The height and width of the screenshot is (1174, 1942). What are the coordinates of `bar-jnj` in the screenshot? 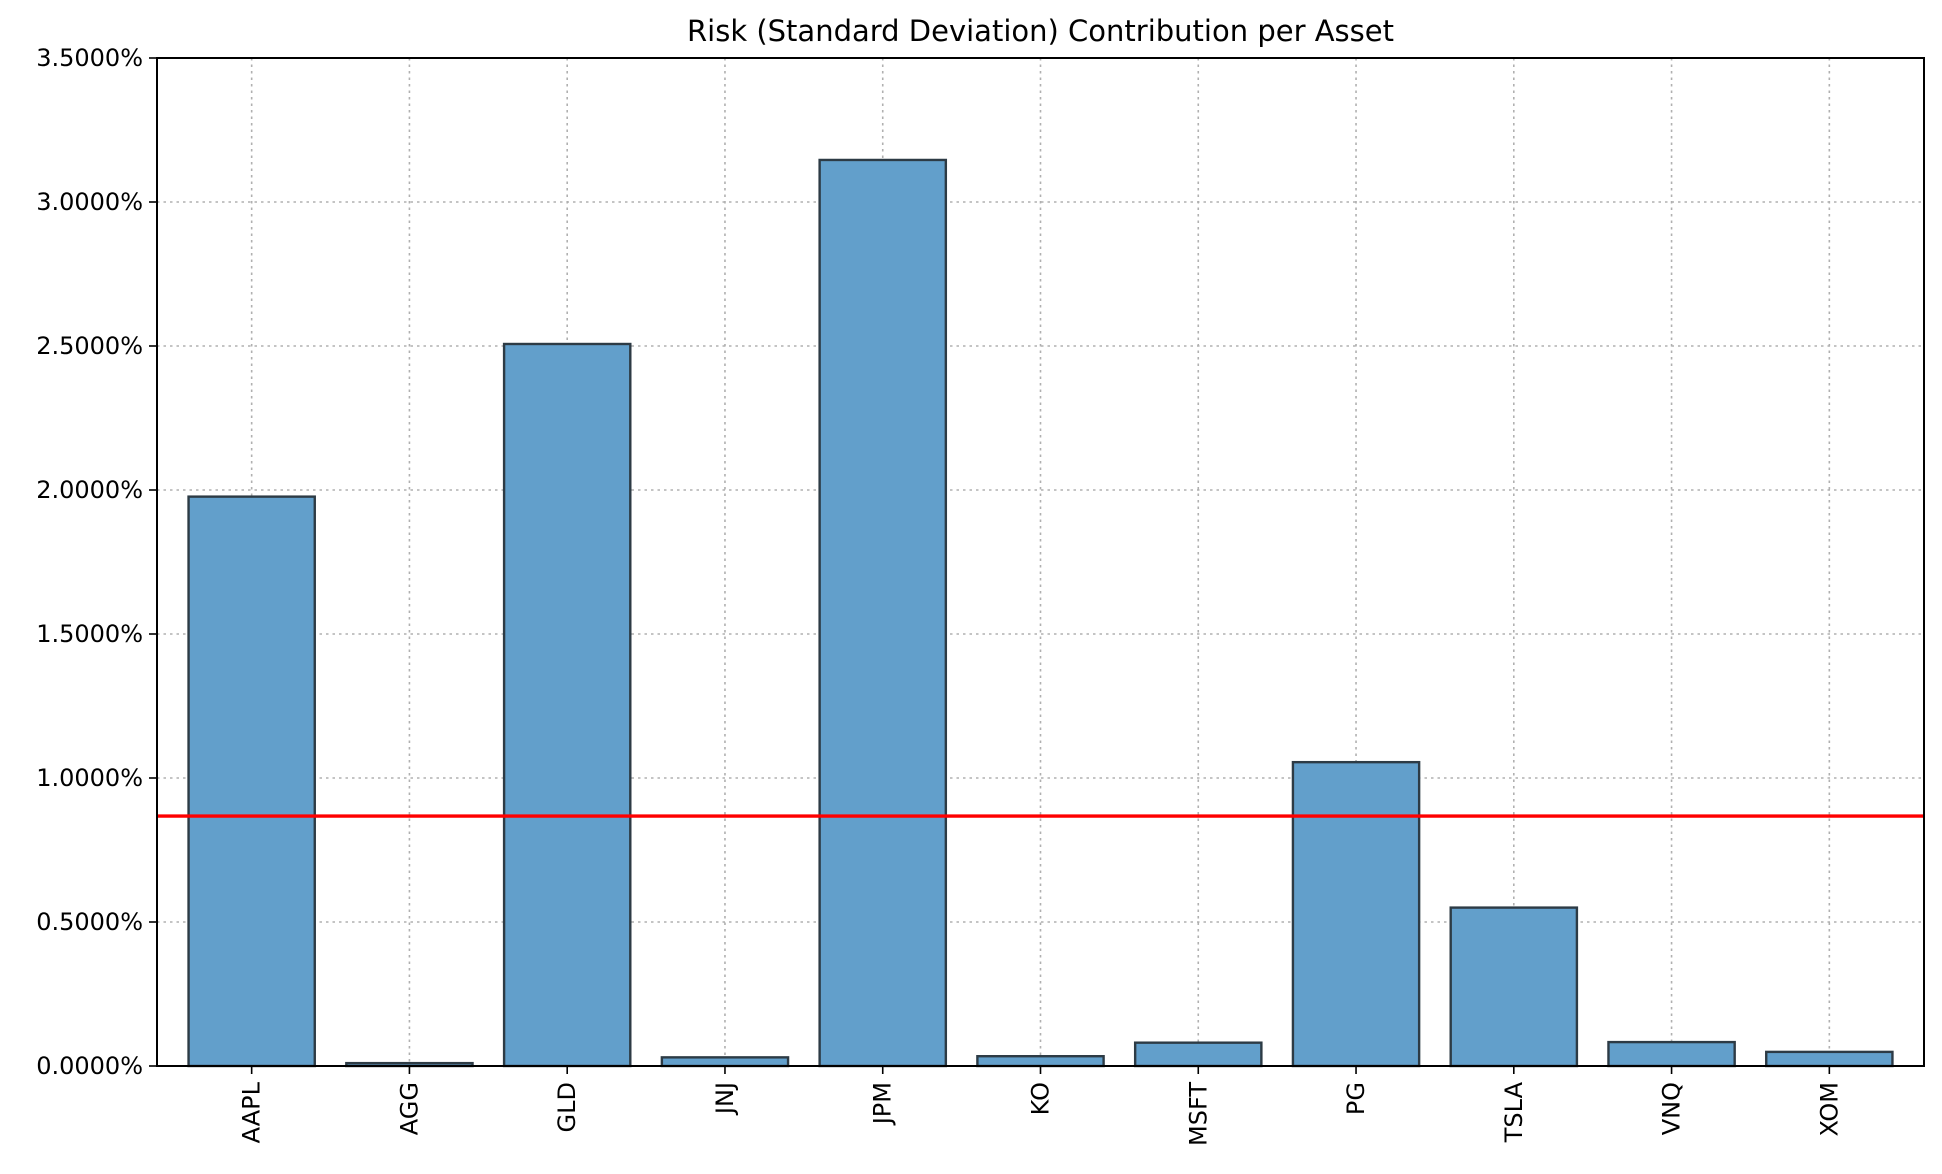 It's located at (725, 1062).